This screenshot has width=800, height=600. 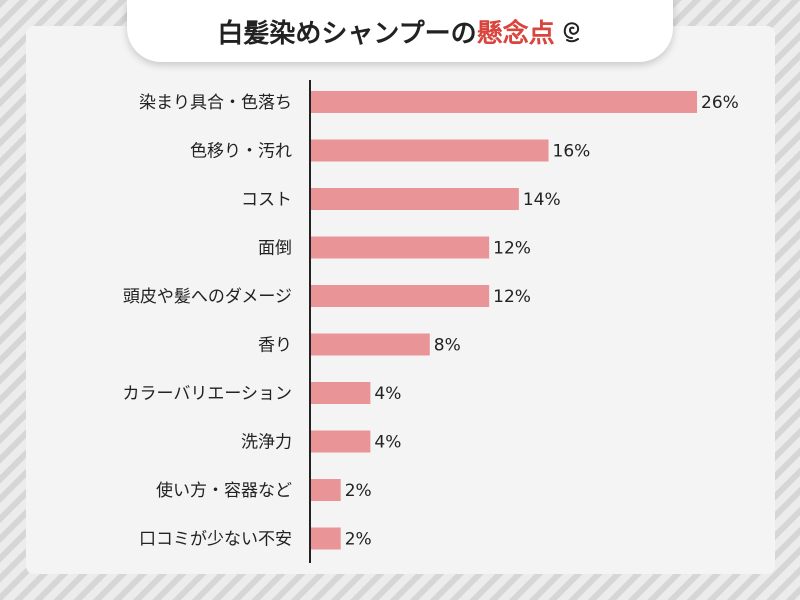 I want to click on category-label: カラーバリエーション, so click(x=208, y=394).